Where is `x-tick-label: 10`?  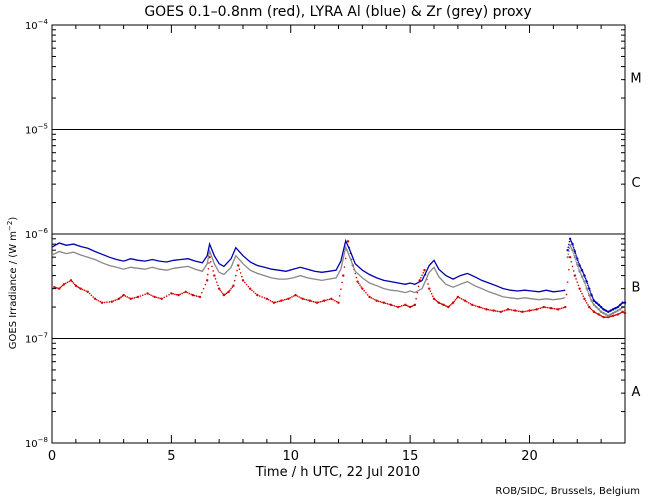
x-tick-label: 10 is located at coordinates (290, 456).